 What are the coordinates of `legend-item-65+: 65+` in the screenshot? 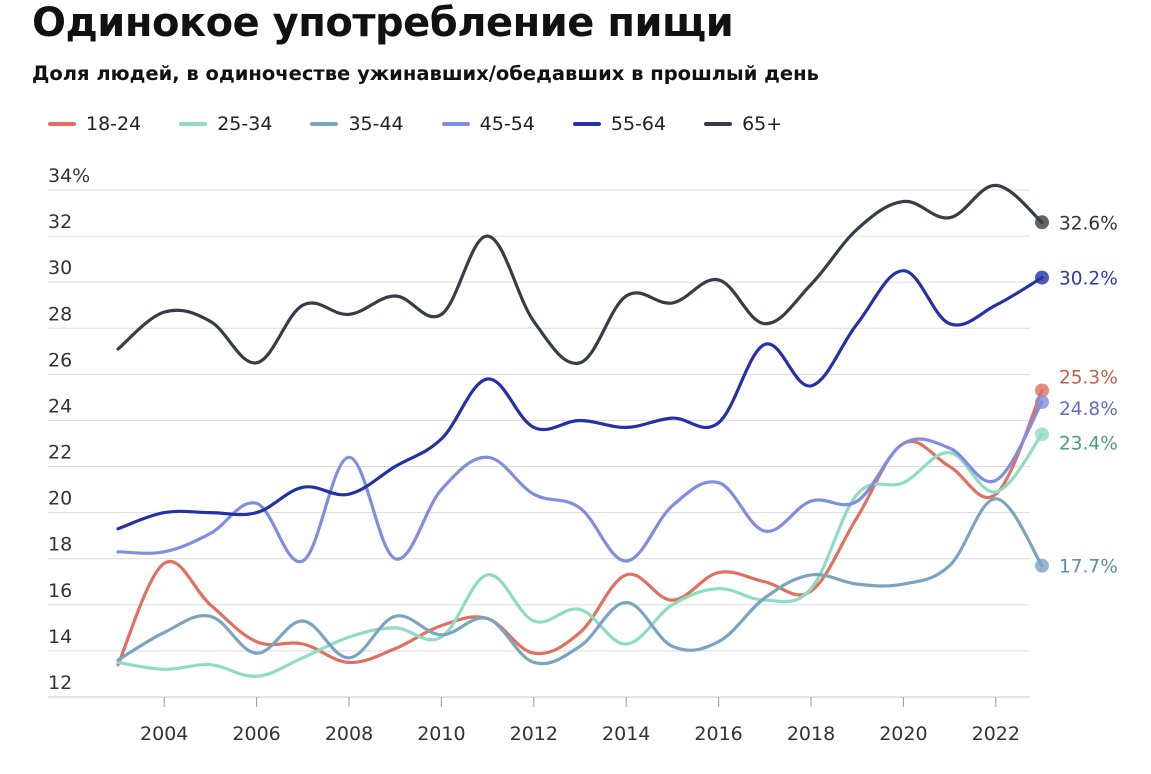 It's located at (743, 124).